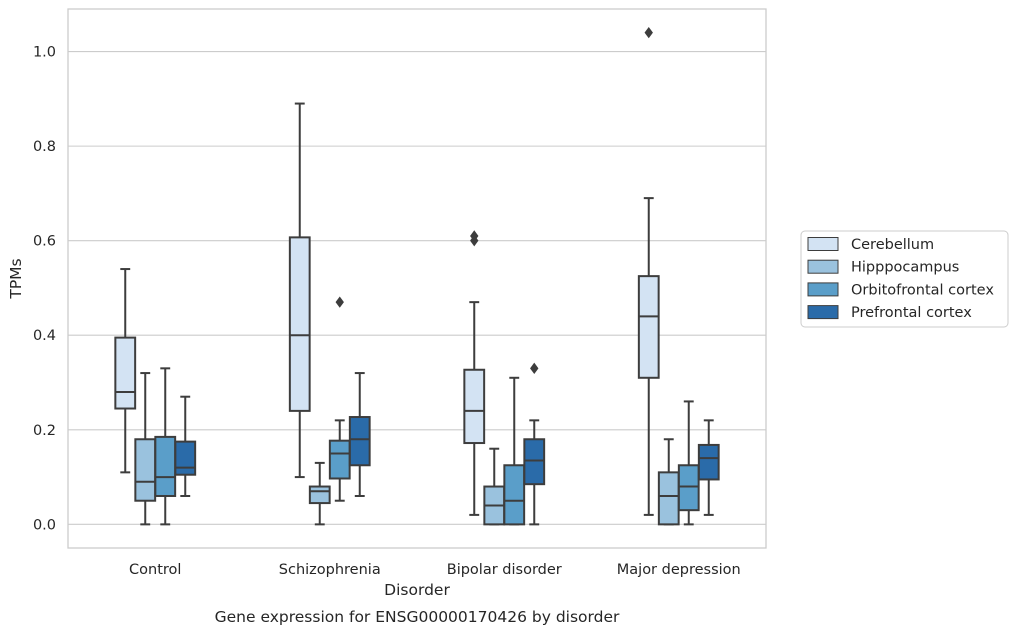 Image resolution: width=1018 pixels, height=638 pixels. Describe the element at coordinates (330, 570) in the screenshot. I see `x-tick-label: Schizophrenia` at that location.